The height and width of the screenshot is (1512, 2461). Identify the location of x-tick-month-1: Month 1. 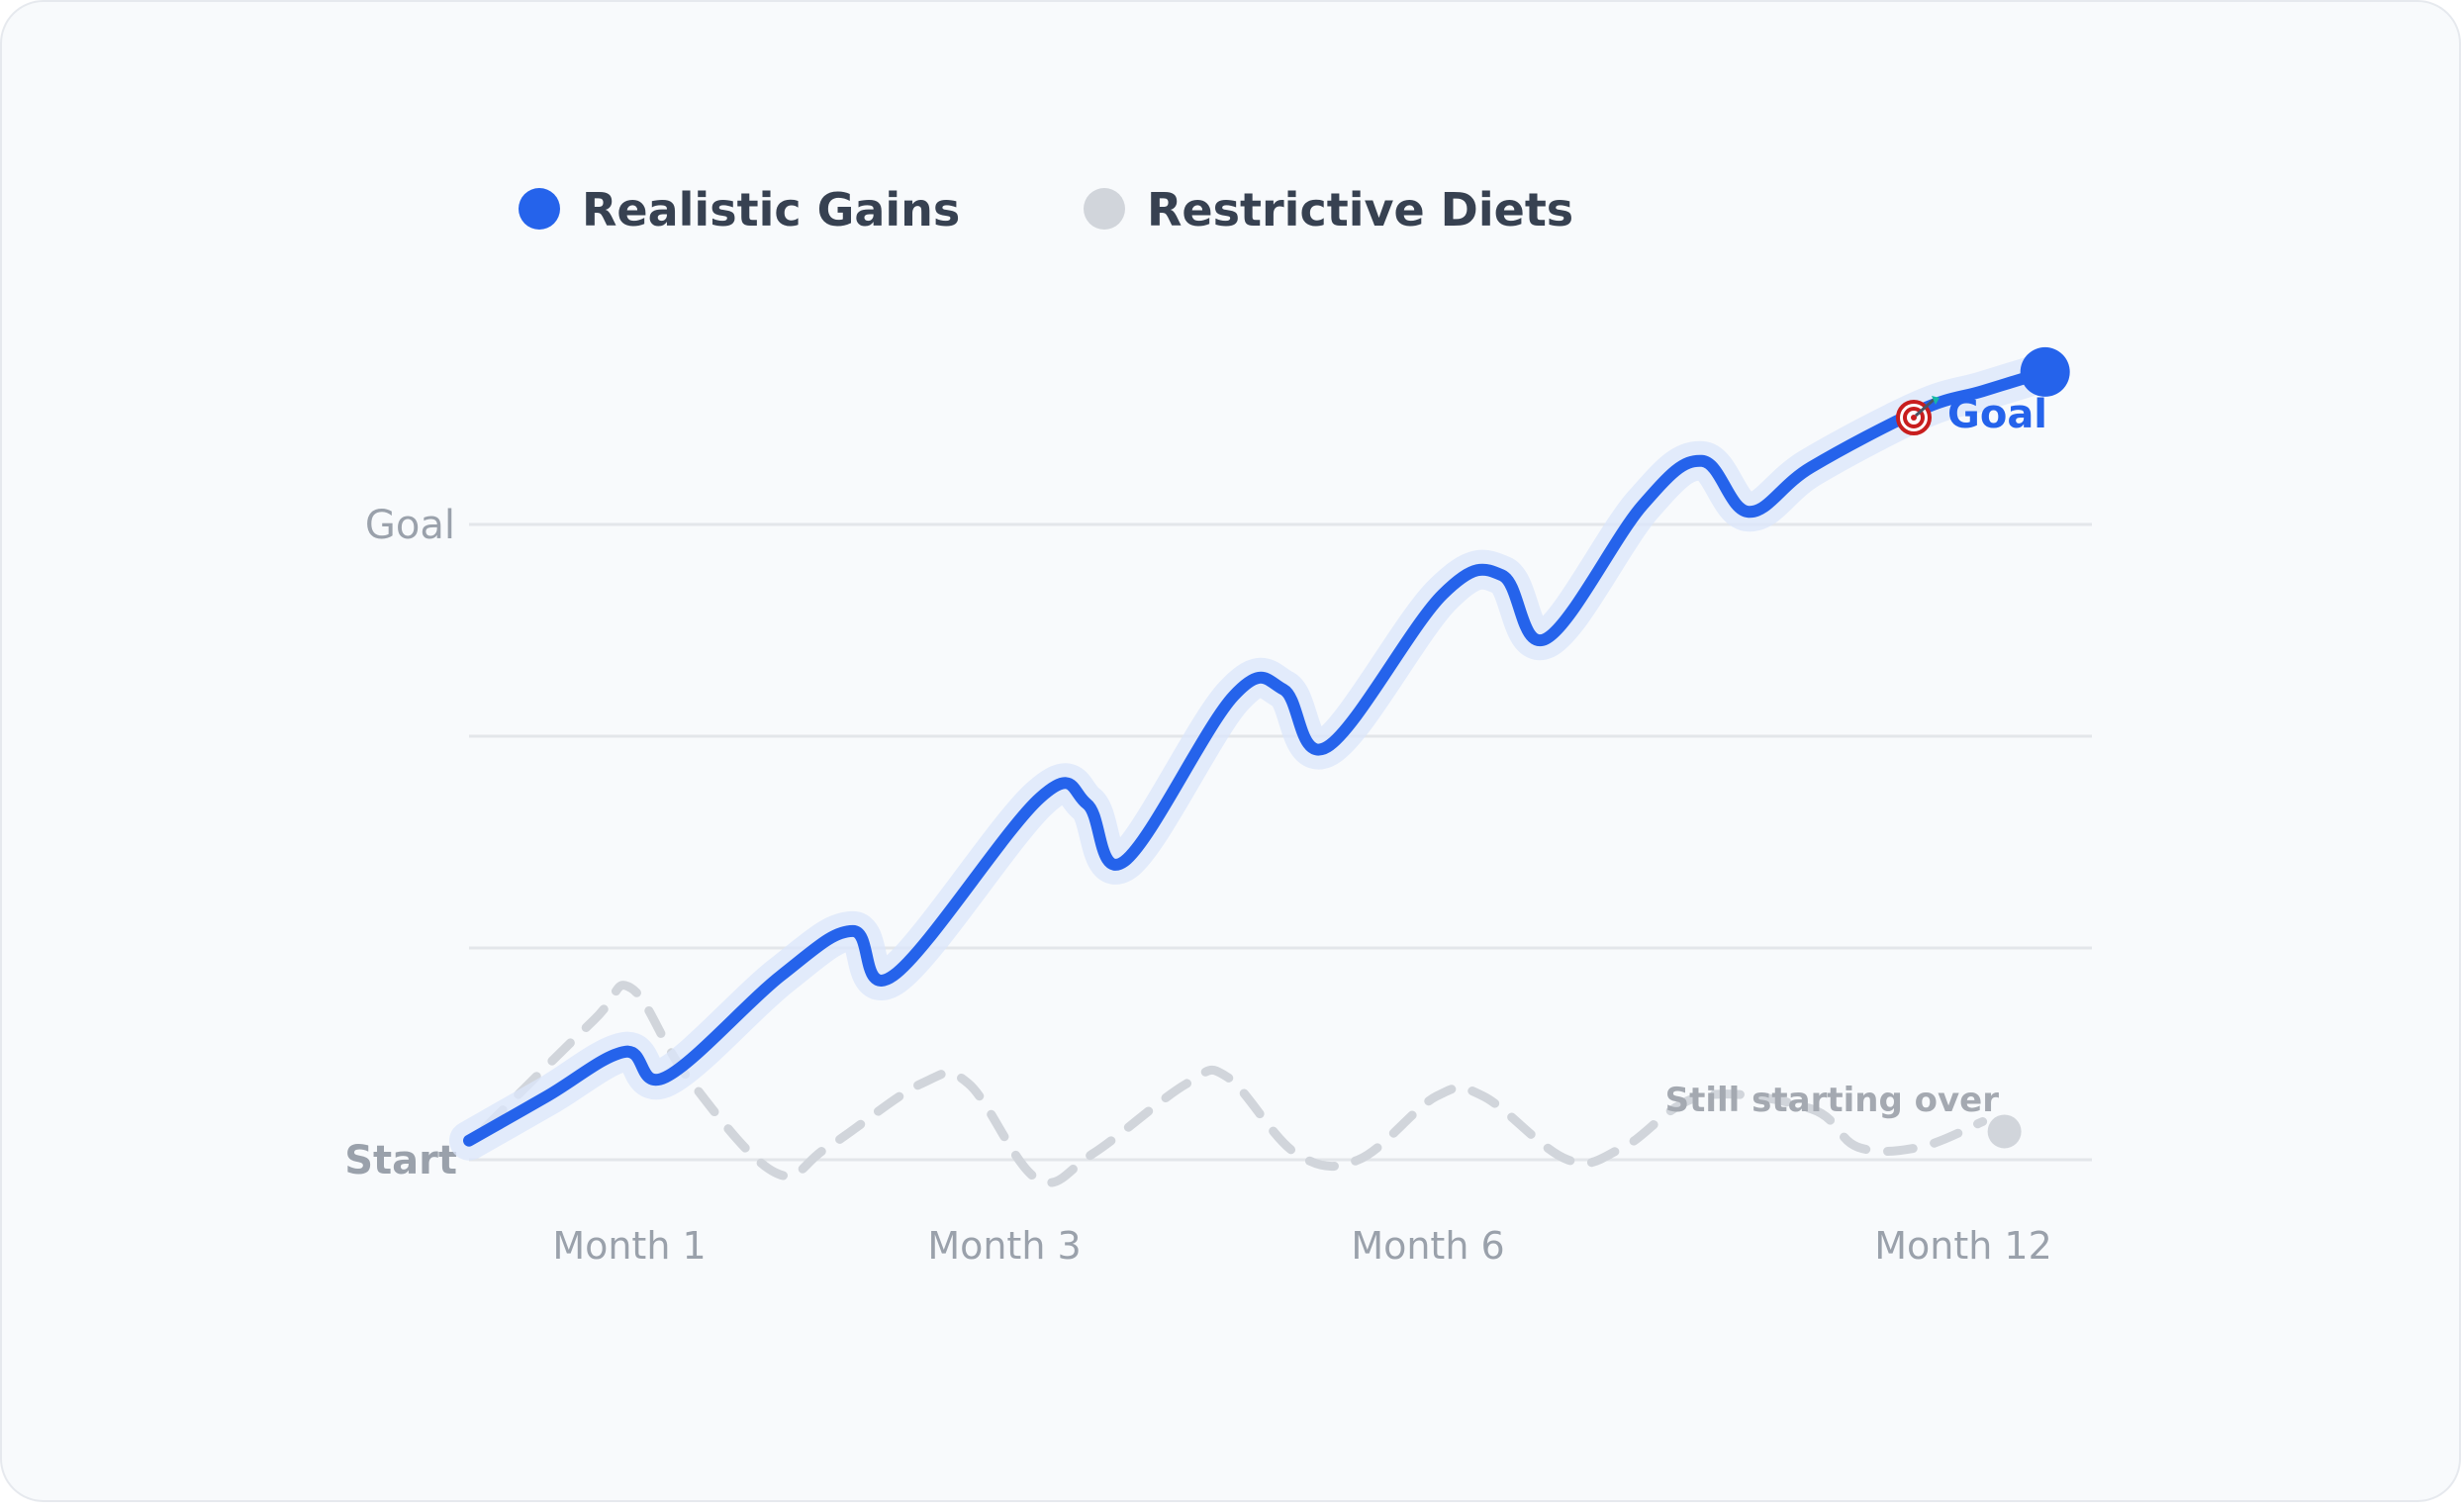
(629, 1246).